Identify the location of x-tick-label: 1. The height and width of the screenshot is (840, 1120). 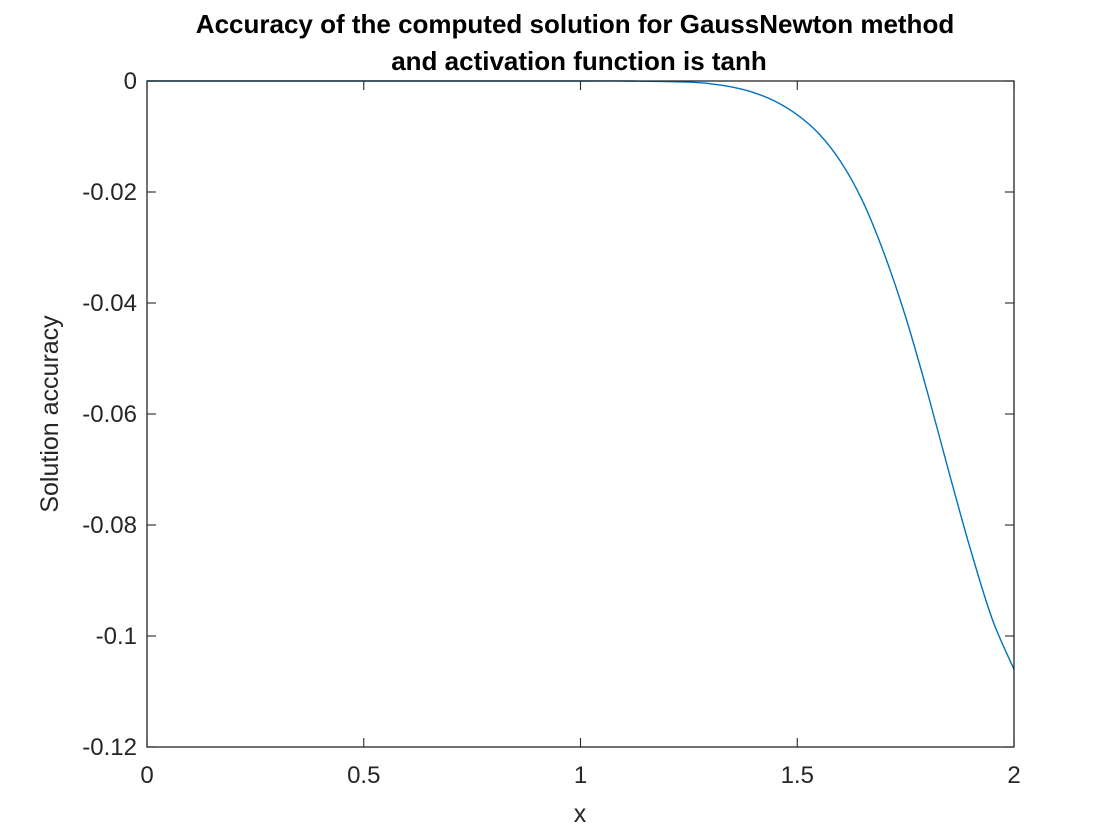
(580, 775).